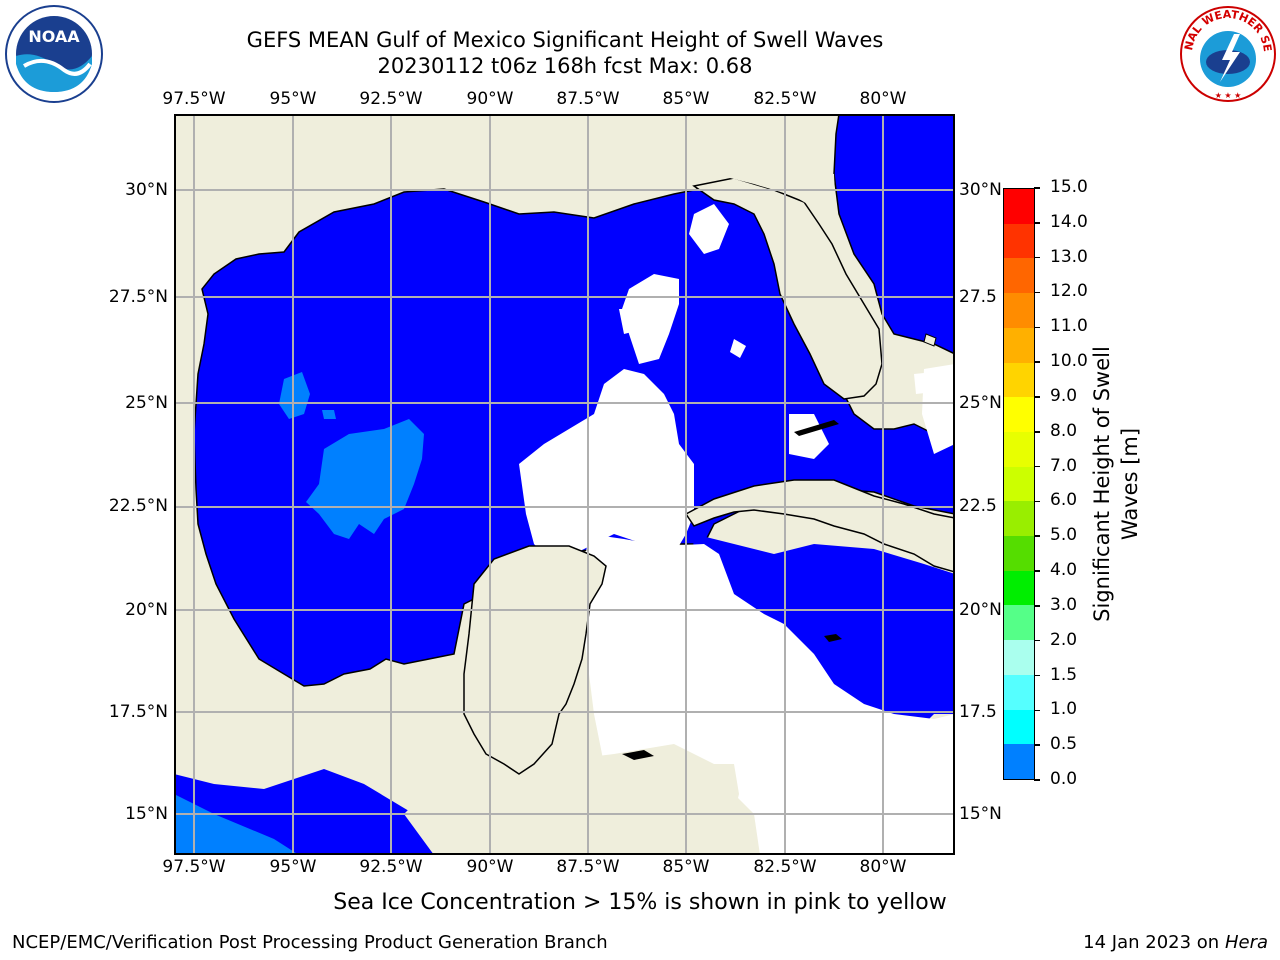 This screenshot has width=1280, height=960. Describe the element at coordinates (194, 867) in the screenshot. I see `lon-label-bottom: 97.5°W` at that location.